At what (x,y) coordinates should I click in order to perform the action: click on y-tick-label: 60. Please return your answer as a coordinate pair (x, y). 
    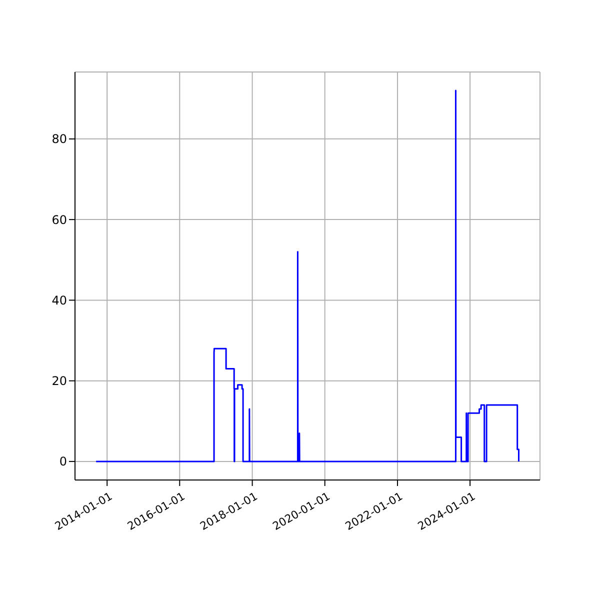
    Looking at the image, I should click on (59, 219).